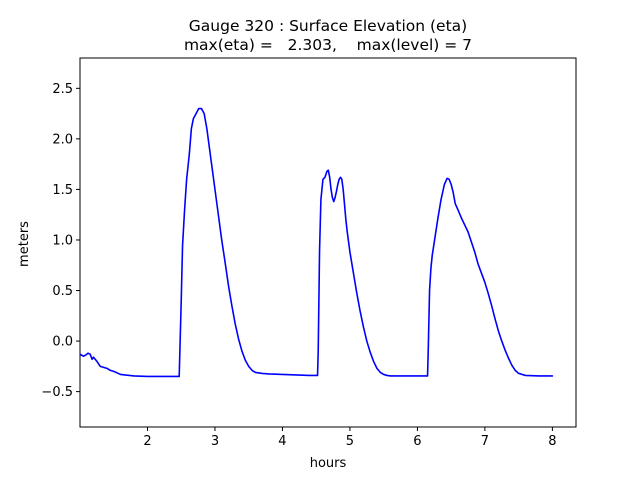  What do you see at coordinates (350, 441) in the screenshot?
I see `x-tick-label: 5` at bounding box center [350, 441].